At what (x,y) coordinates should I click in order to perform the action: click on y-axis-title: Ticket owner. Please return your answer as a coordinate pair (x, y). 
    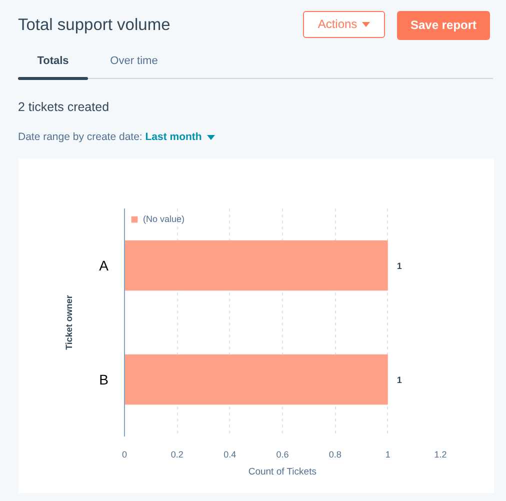
    Looking at the image, I should click on (69, 322).